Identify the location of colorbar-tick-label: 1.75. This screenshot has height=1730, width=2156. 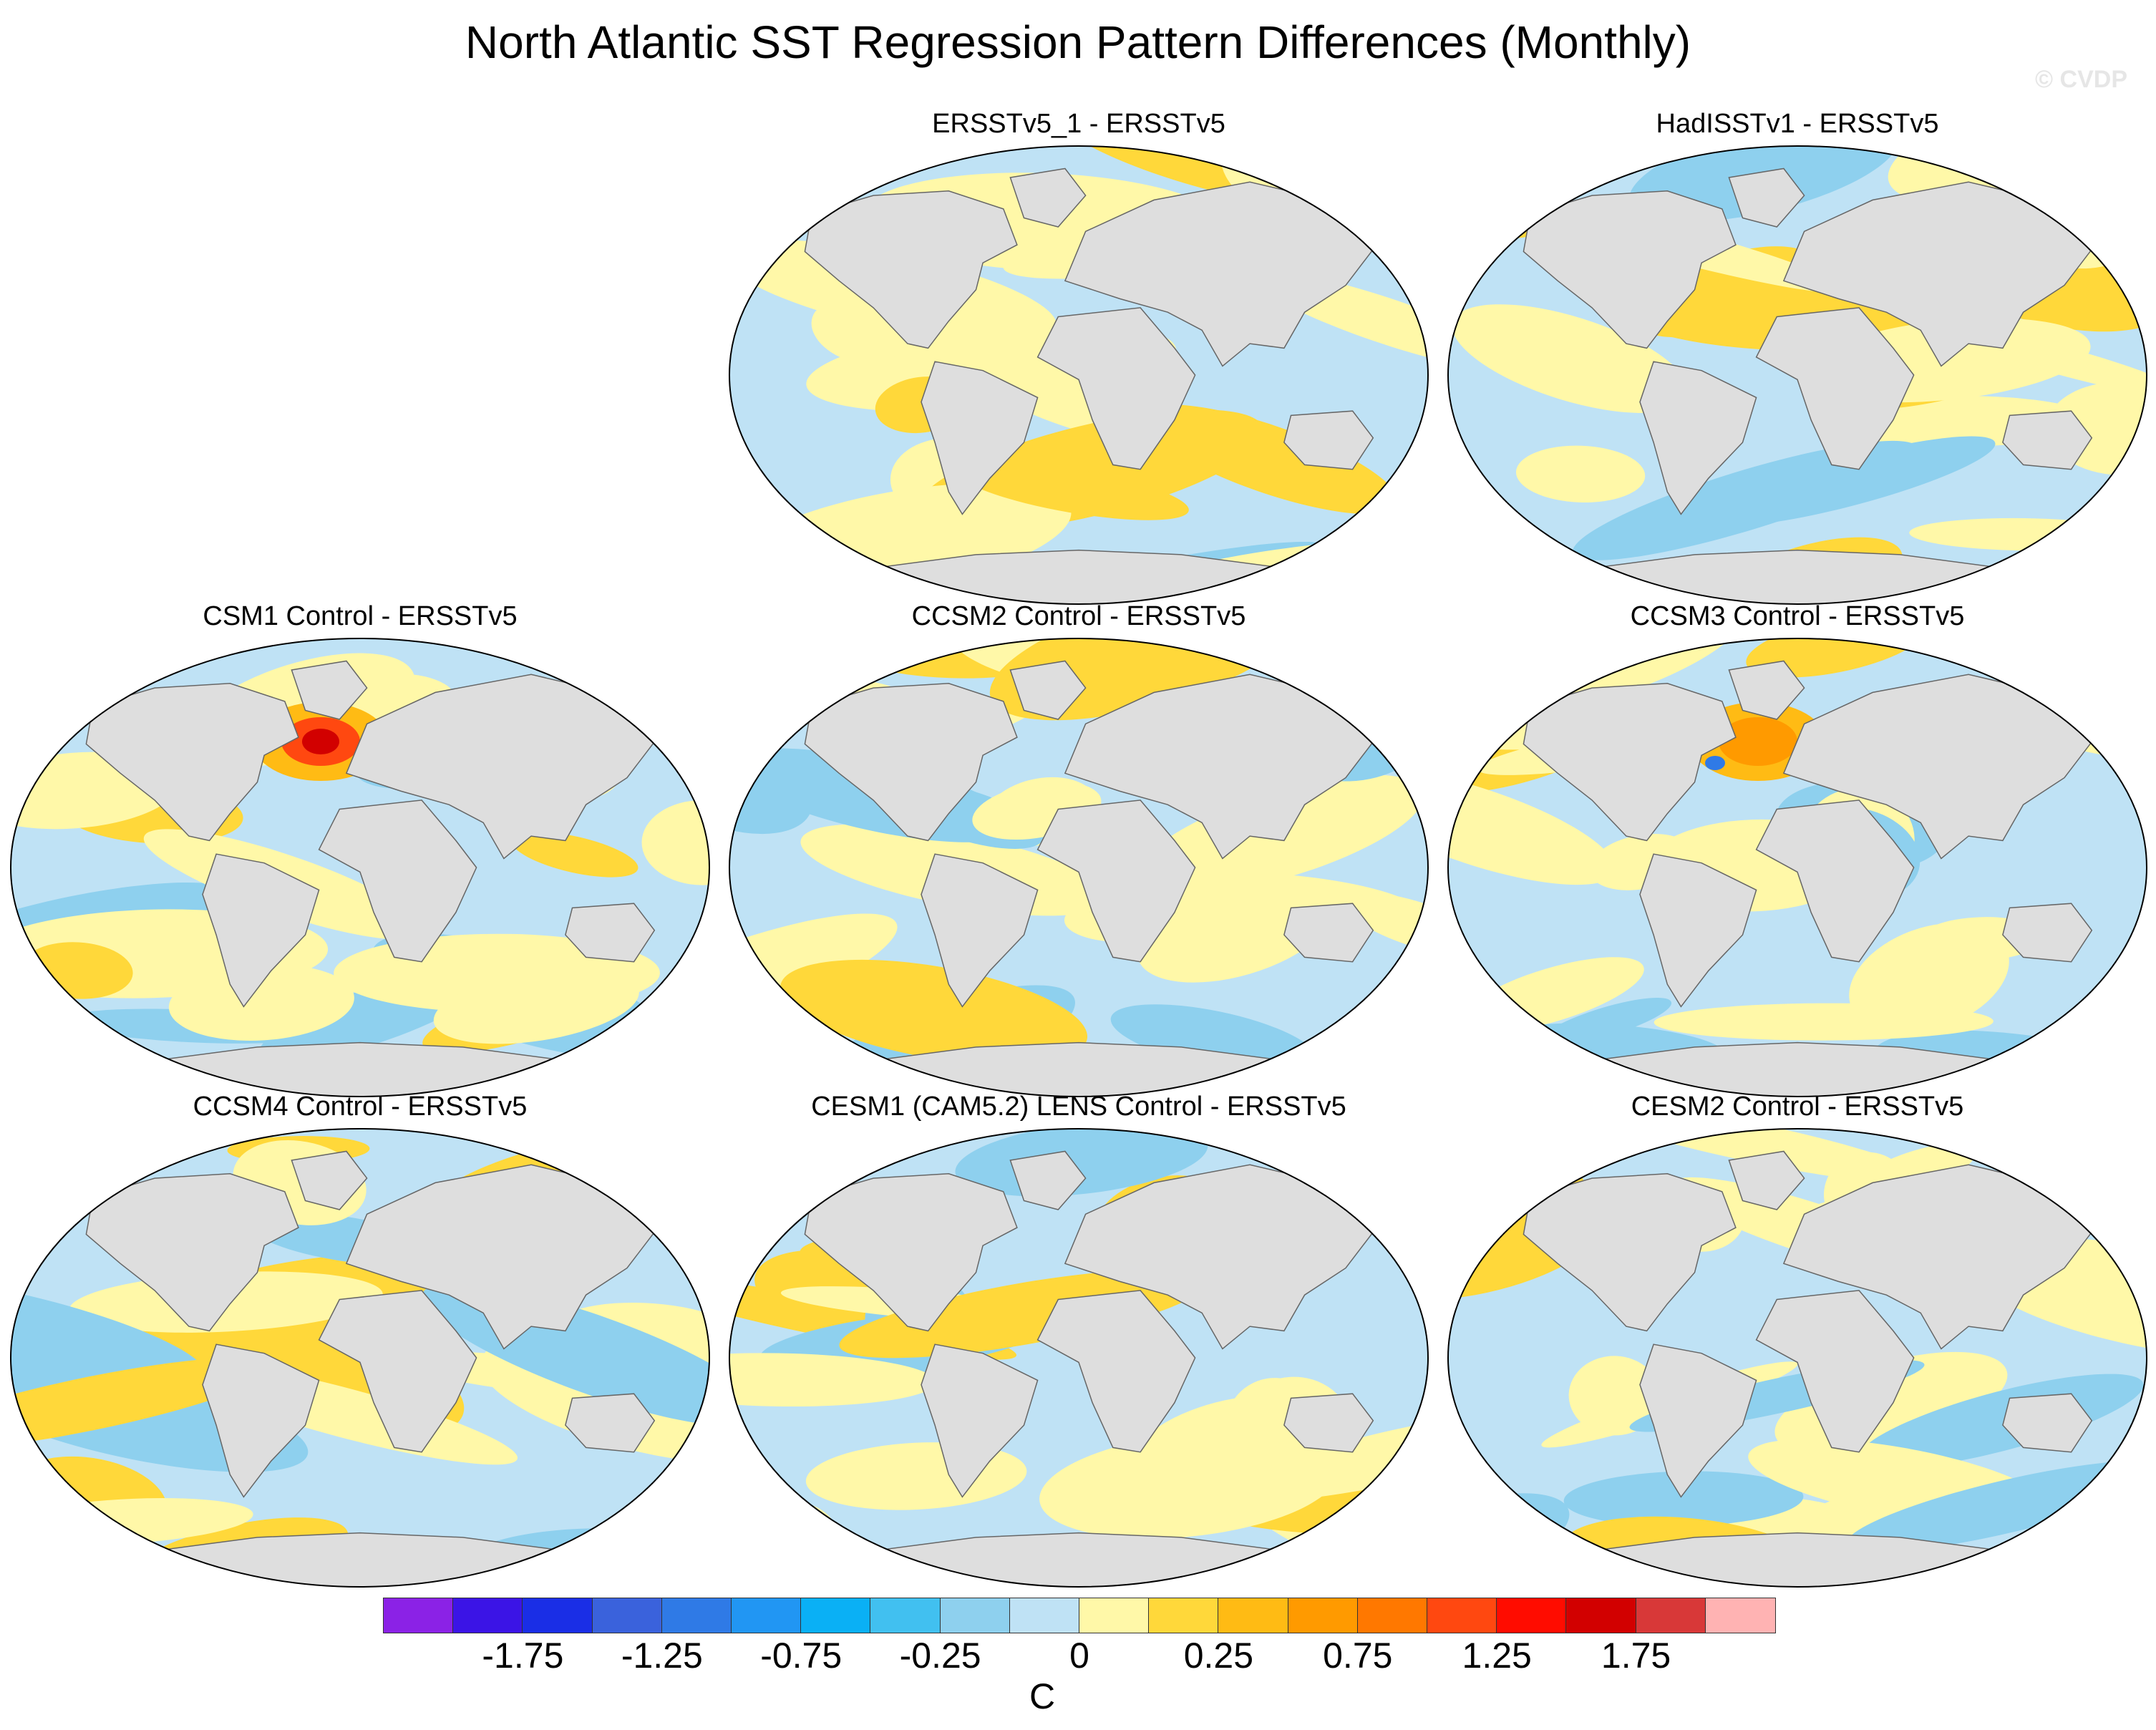
(1636, 1656).